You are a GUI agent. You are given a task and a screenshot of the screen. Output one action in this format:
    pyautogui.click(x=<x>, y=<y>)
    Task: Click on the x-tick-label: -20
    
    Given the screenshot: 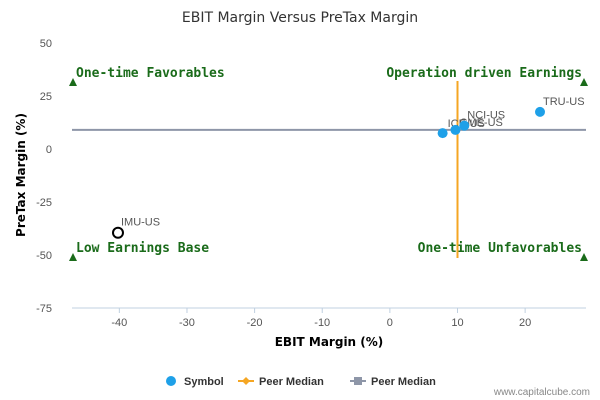 What is the action you would take?
    pyautogui.click(x=255, y=323)
    